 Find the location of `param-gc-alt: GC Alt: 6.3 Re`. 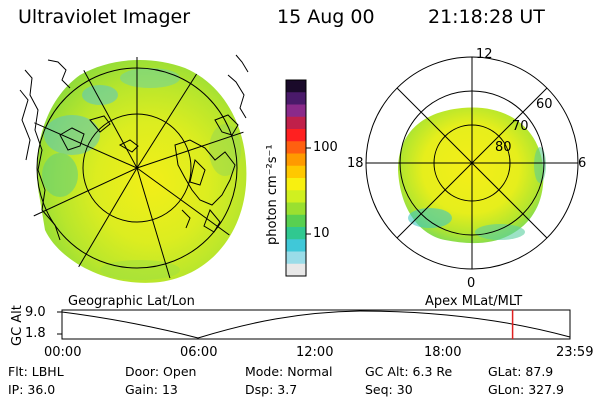

param-gc-alt: GC Alt: 6.3 Re is located at coordinates (409, 371).